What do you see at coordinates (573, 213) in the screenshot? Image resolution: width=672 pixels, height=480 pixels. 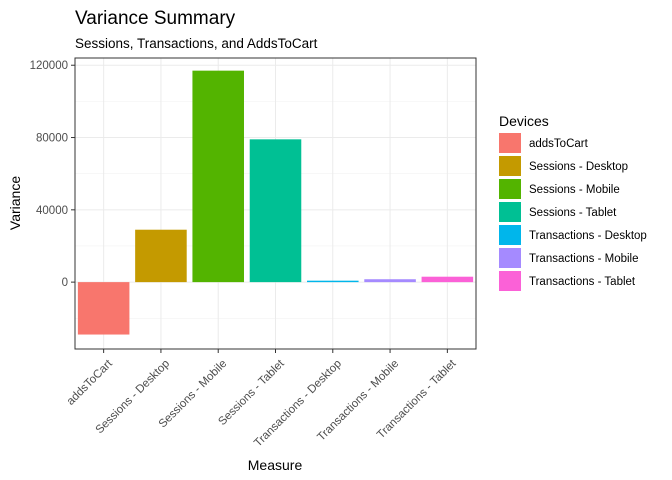 I see `legend-label-3: Sessions - Tablet` at bounding box center [573, 213].